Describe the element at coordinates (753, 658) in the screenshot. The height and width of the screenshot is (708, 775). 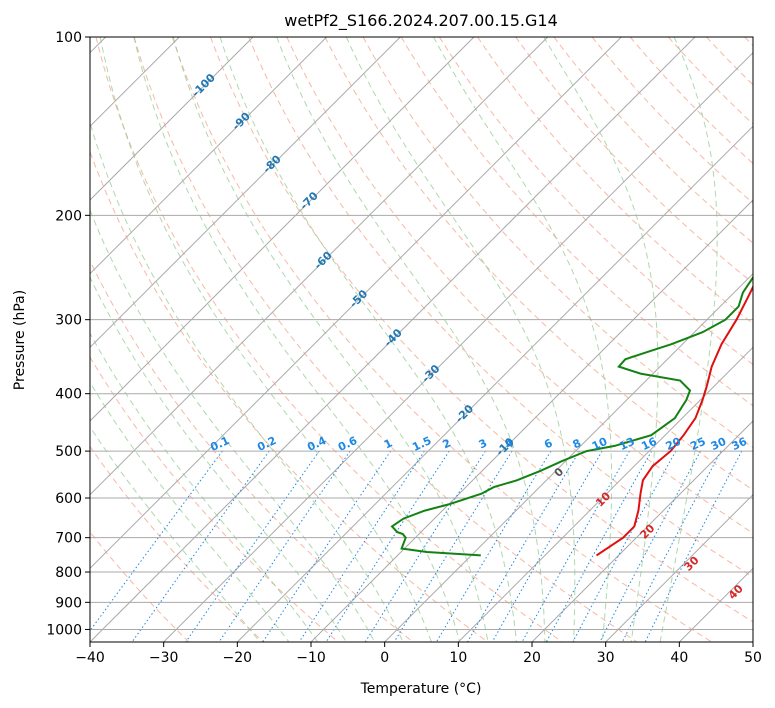
I see `x-tick-label: 50` at that location.